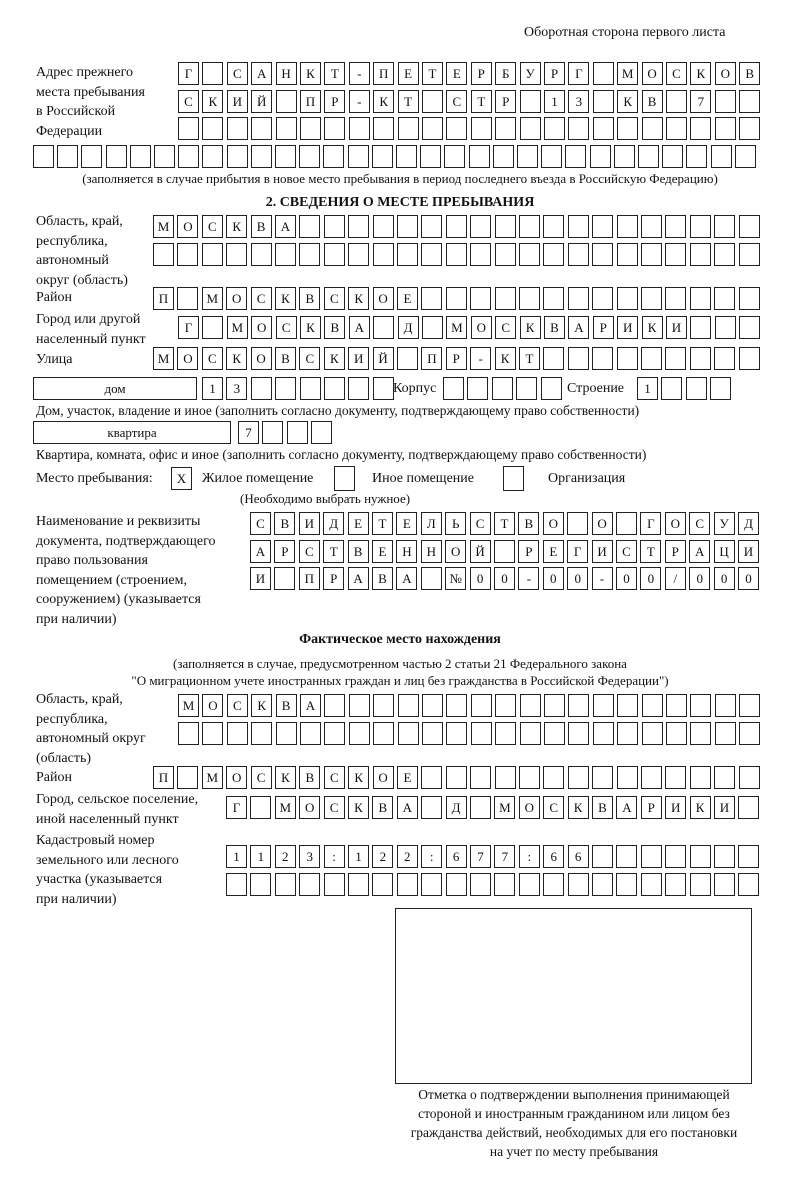 The height and width of the screenshot is (1180, 800). Describe the element at coordinates (309, 523) in the screenshot. I see `char-cell: И` at that location.